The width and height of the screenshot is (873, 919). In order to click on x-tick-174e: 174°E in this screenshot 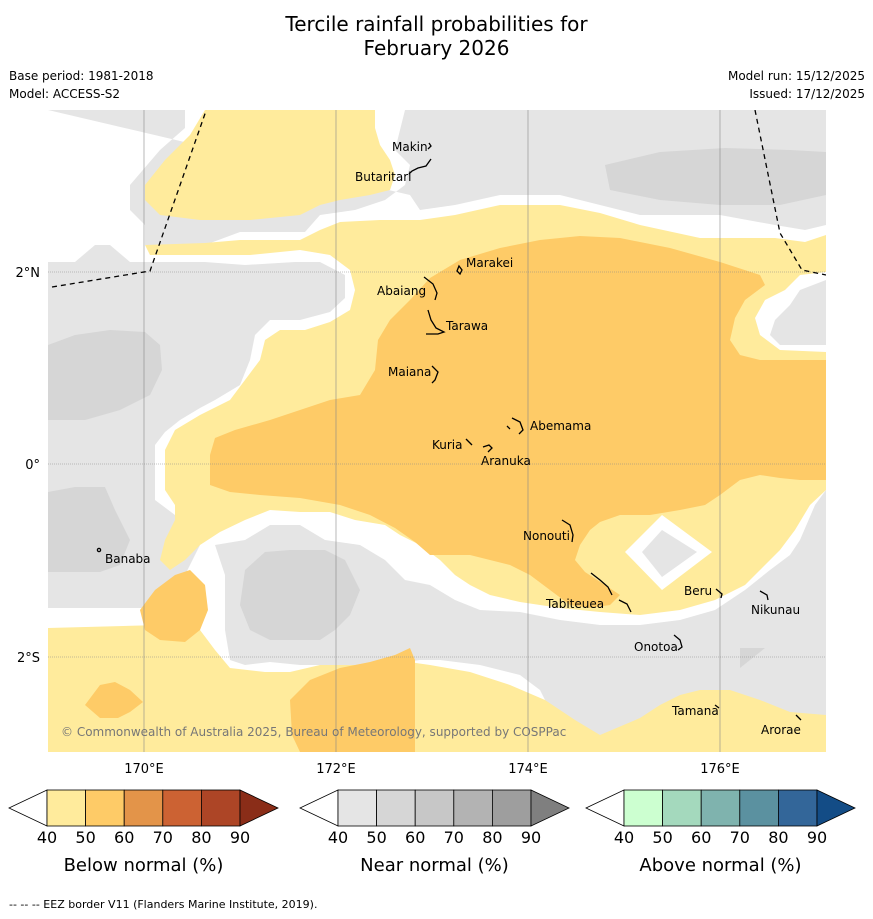, I will do `click(528, 769)`.